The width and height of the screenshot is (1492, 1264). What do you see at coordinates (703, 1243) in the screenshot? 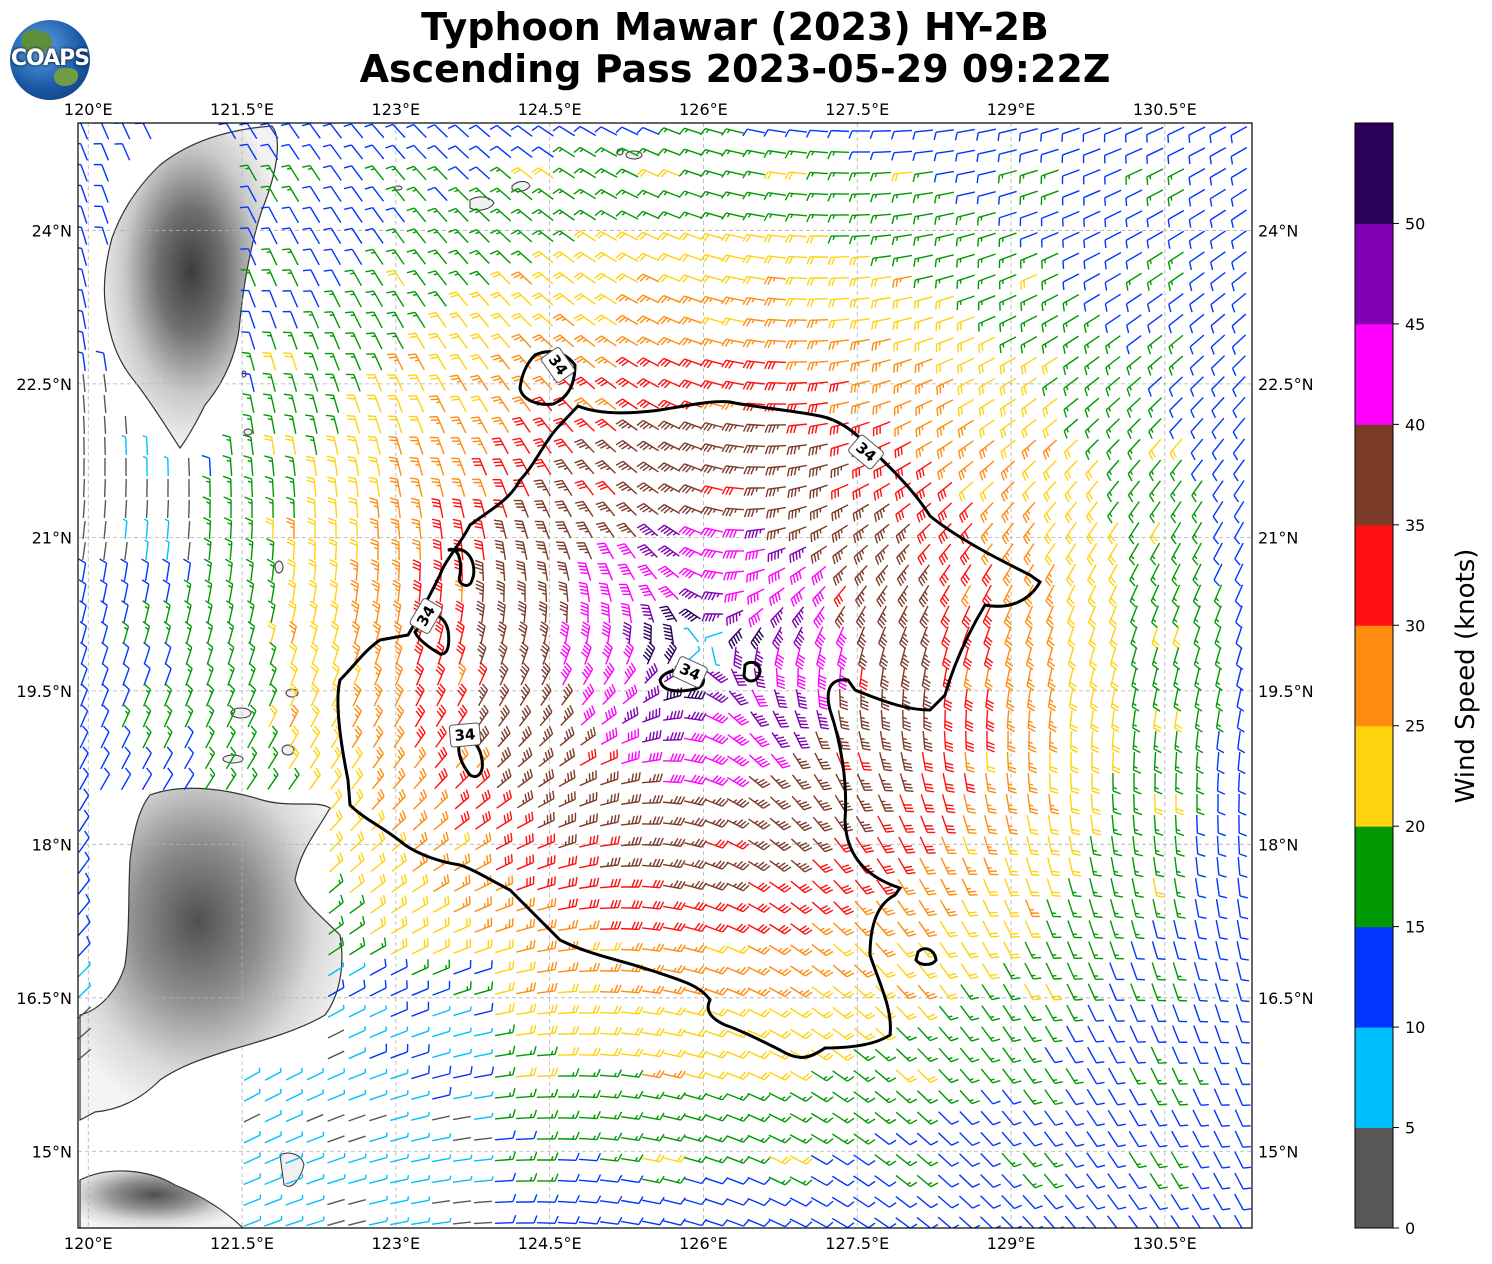
I see `lon-tick-label: 126°E` at bounding box center [703, 1243].